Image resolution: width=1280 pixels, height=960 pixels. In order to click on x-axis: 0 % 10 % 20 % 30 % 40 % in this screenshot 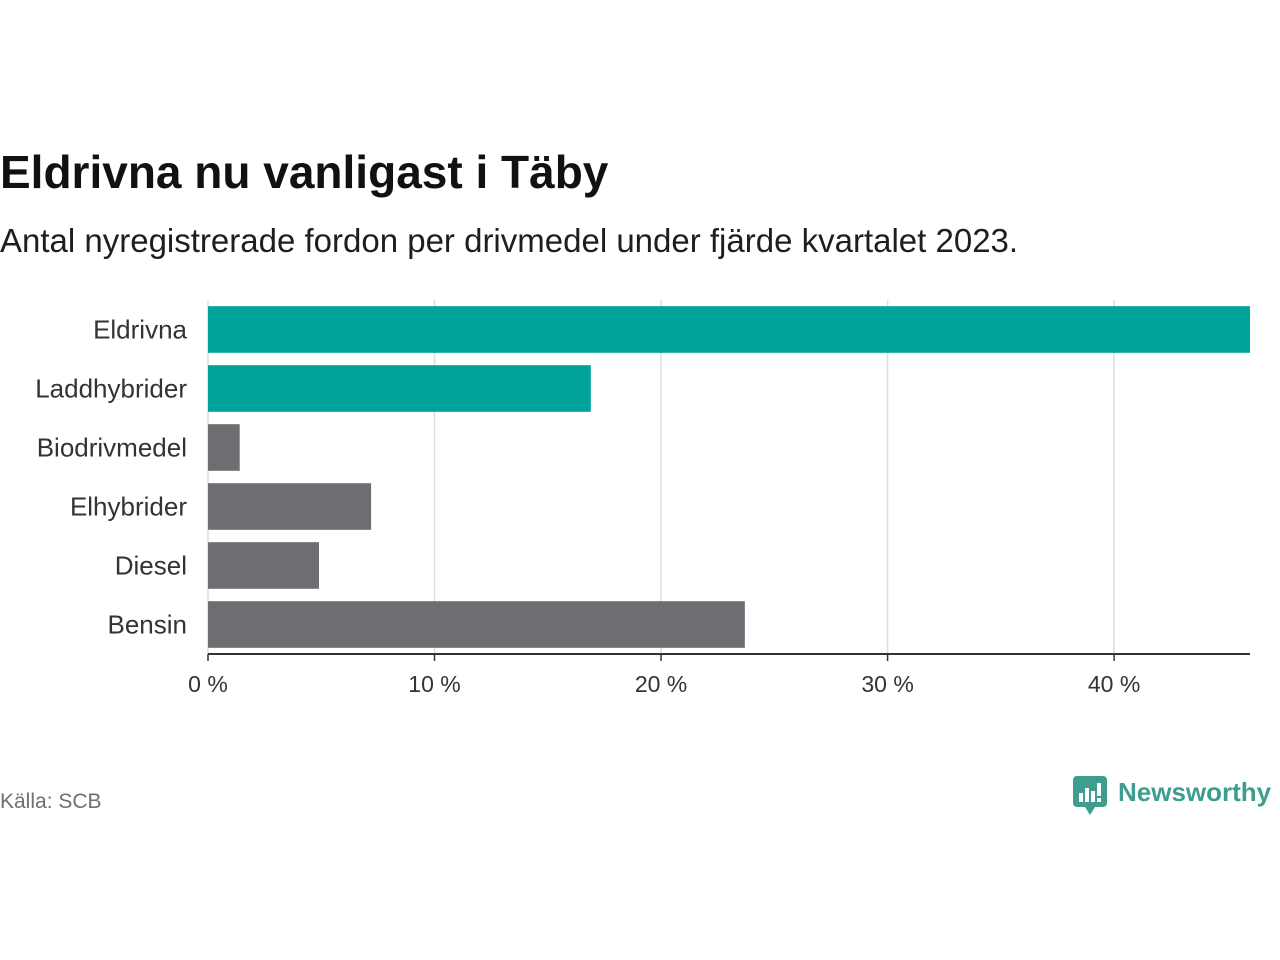, I will do `click(719, 675)`.